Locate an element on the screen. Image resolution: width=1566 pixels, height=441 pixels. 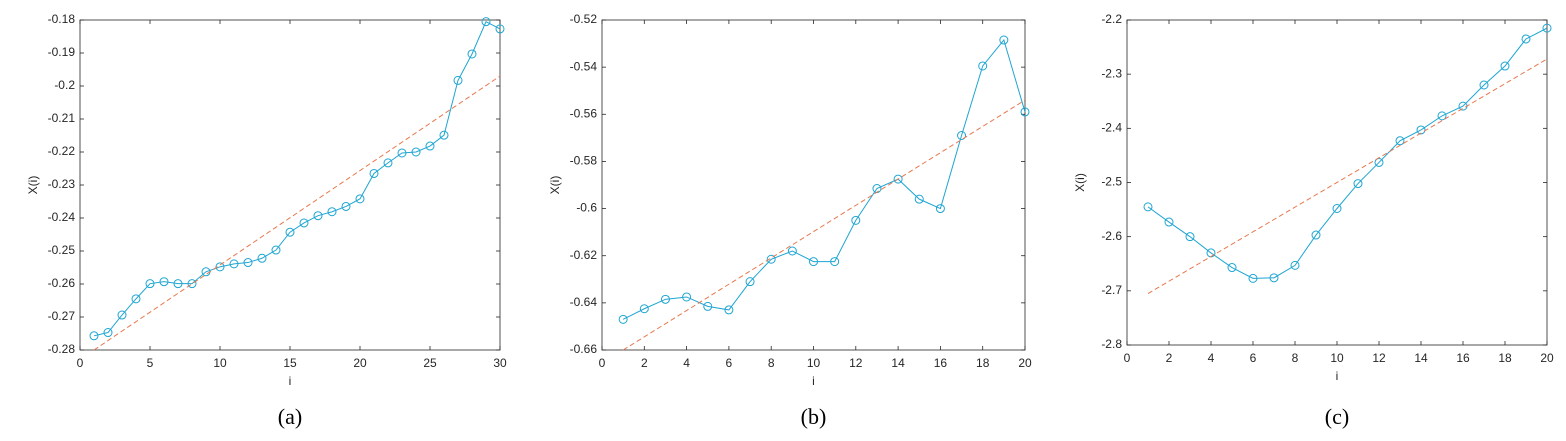
caption: (c) is located at coordinates (1337, 416).